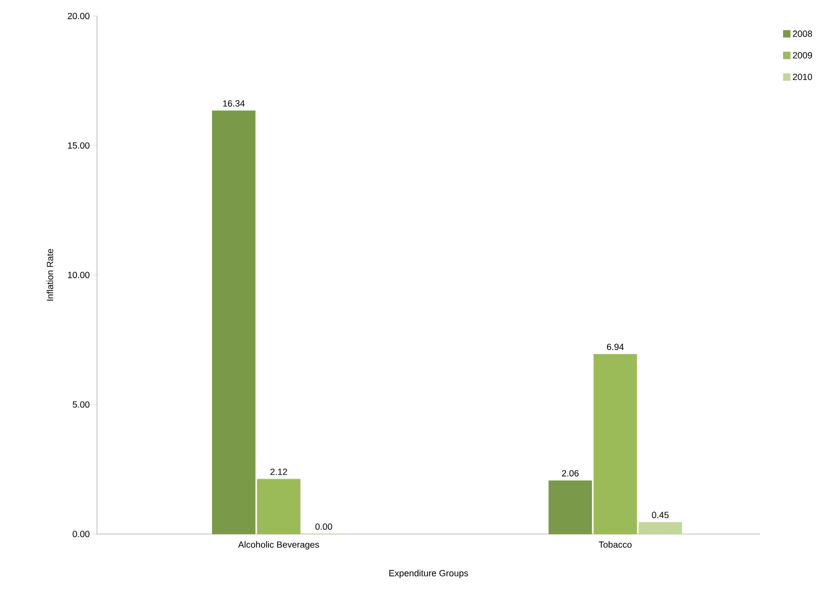  What do you see at coordinates (802, 55) in the screenshot?
I see `legend-label: 2009` at bounding box center [802, 55].